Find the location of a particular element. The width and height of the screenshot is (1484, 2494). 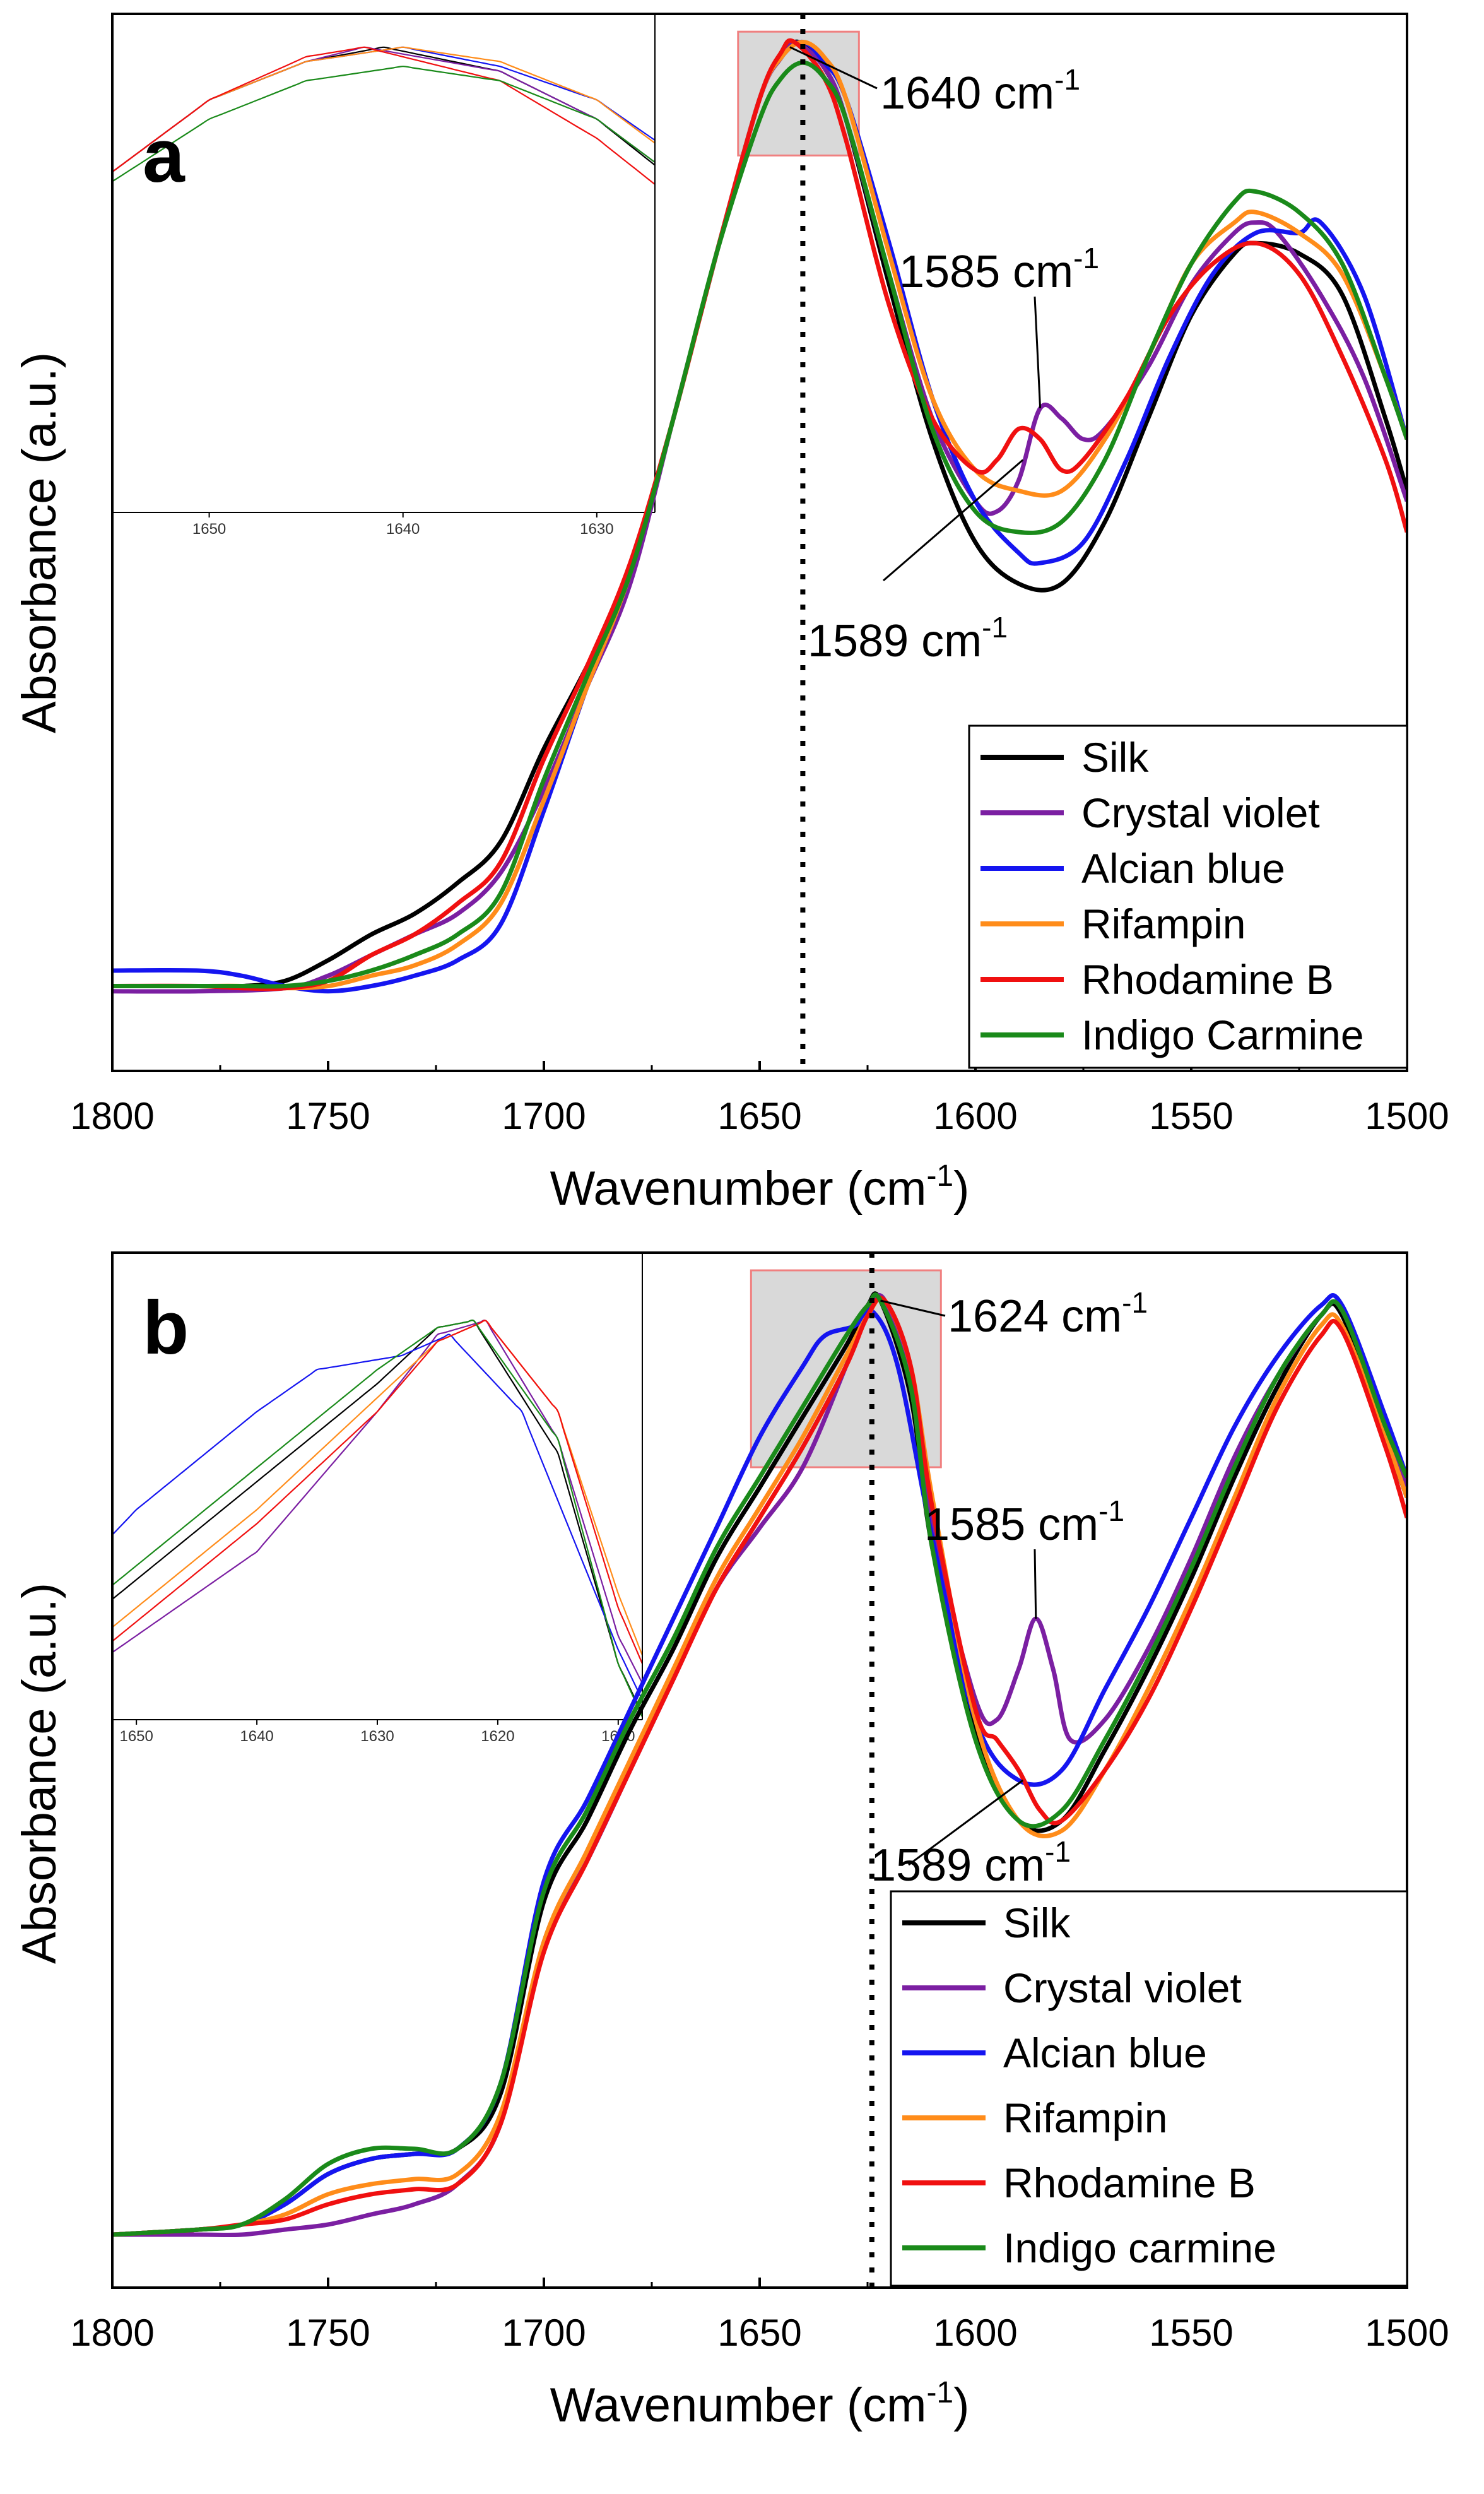

annotation-text: 1624 cm is located at coordinates (1035, 1316).